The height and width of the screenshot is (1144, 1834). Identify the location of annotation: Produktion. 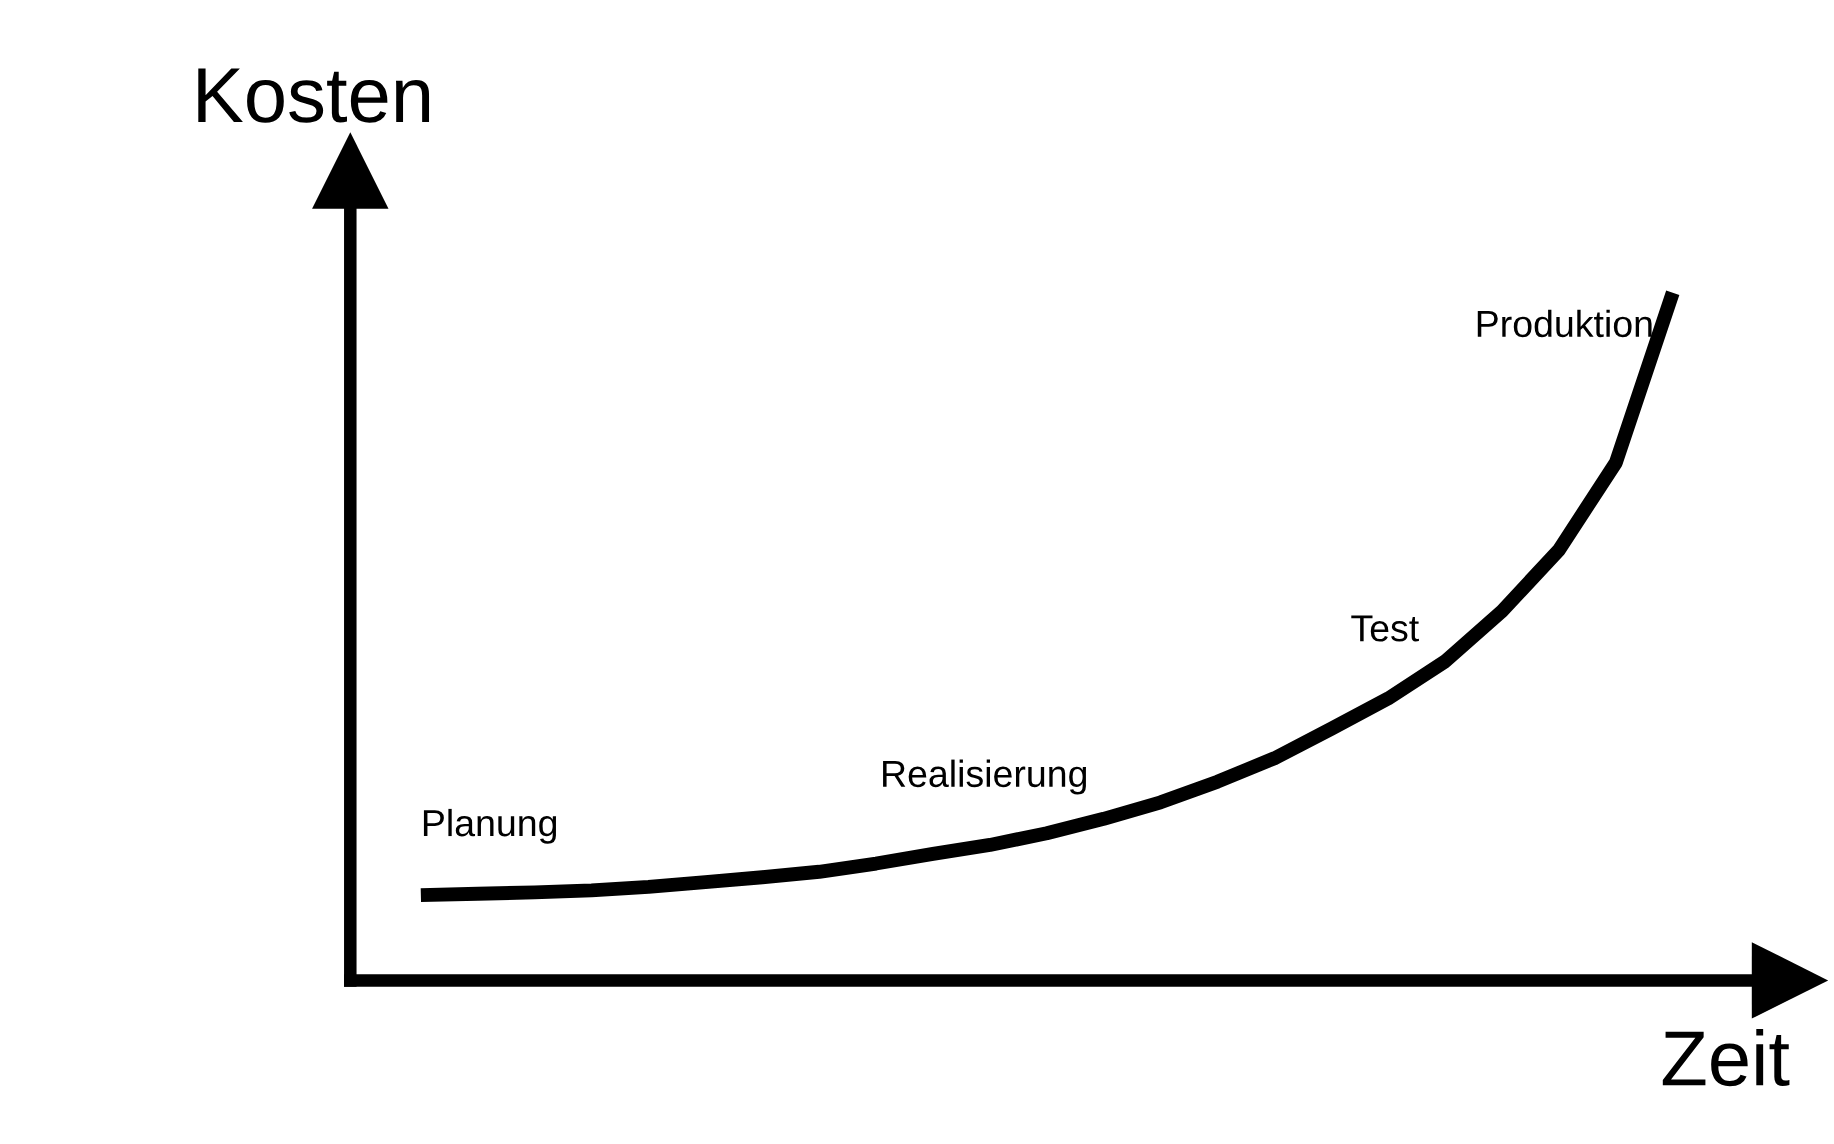
(1564, 323).